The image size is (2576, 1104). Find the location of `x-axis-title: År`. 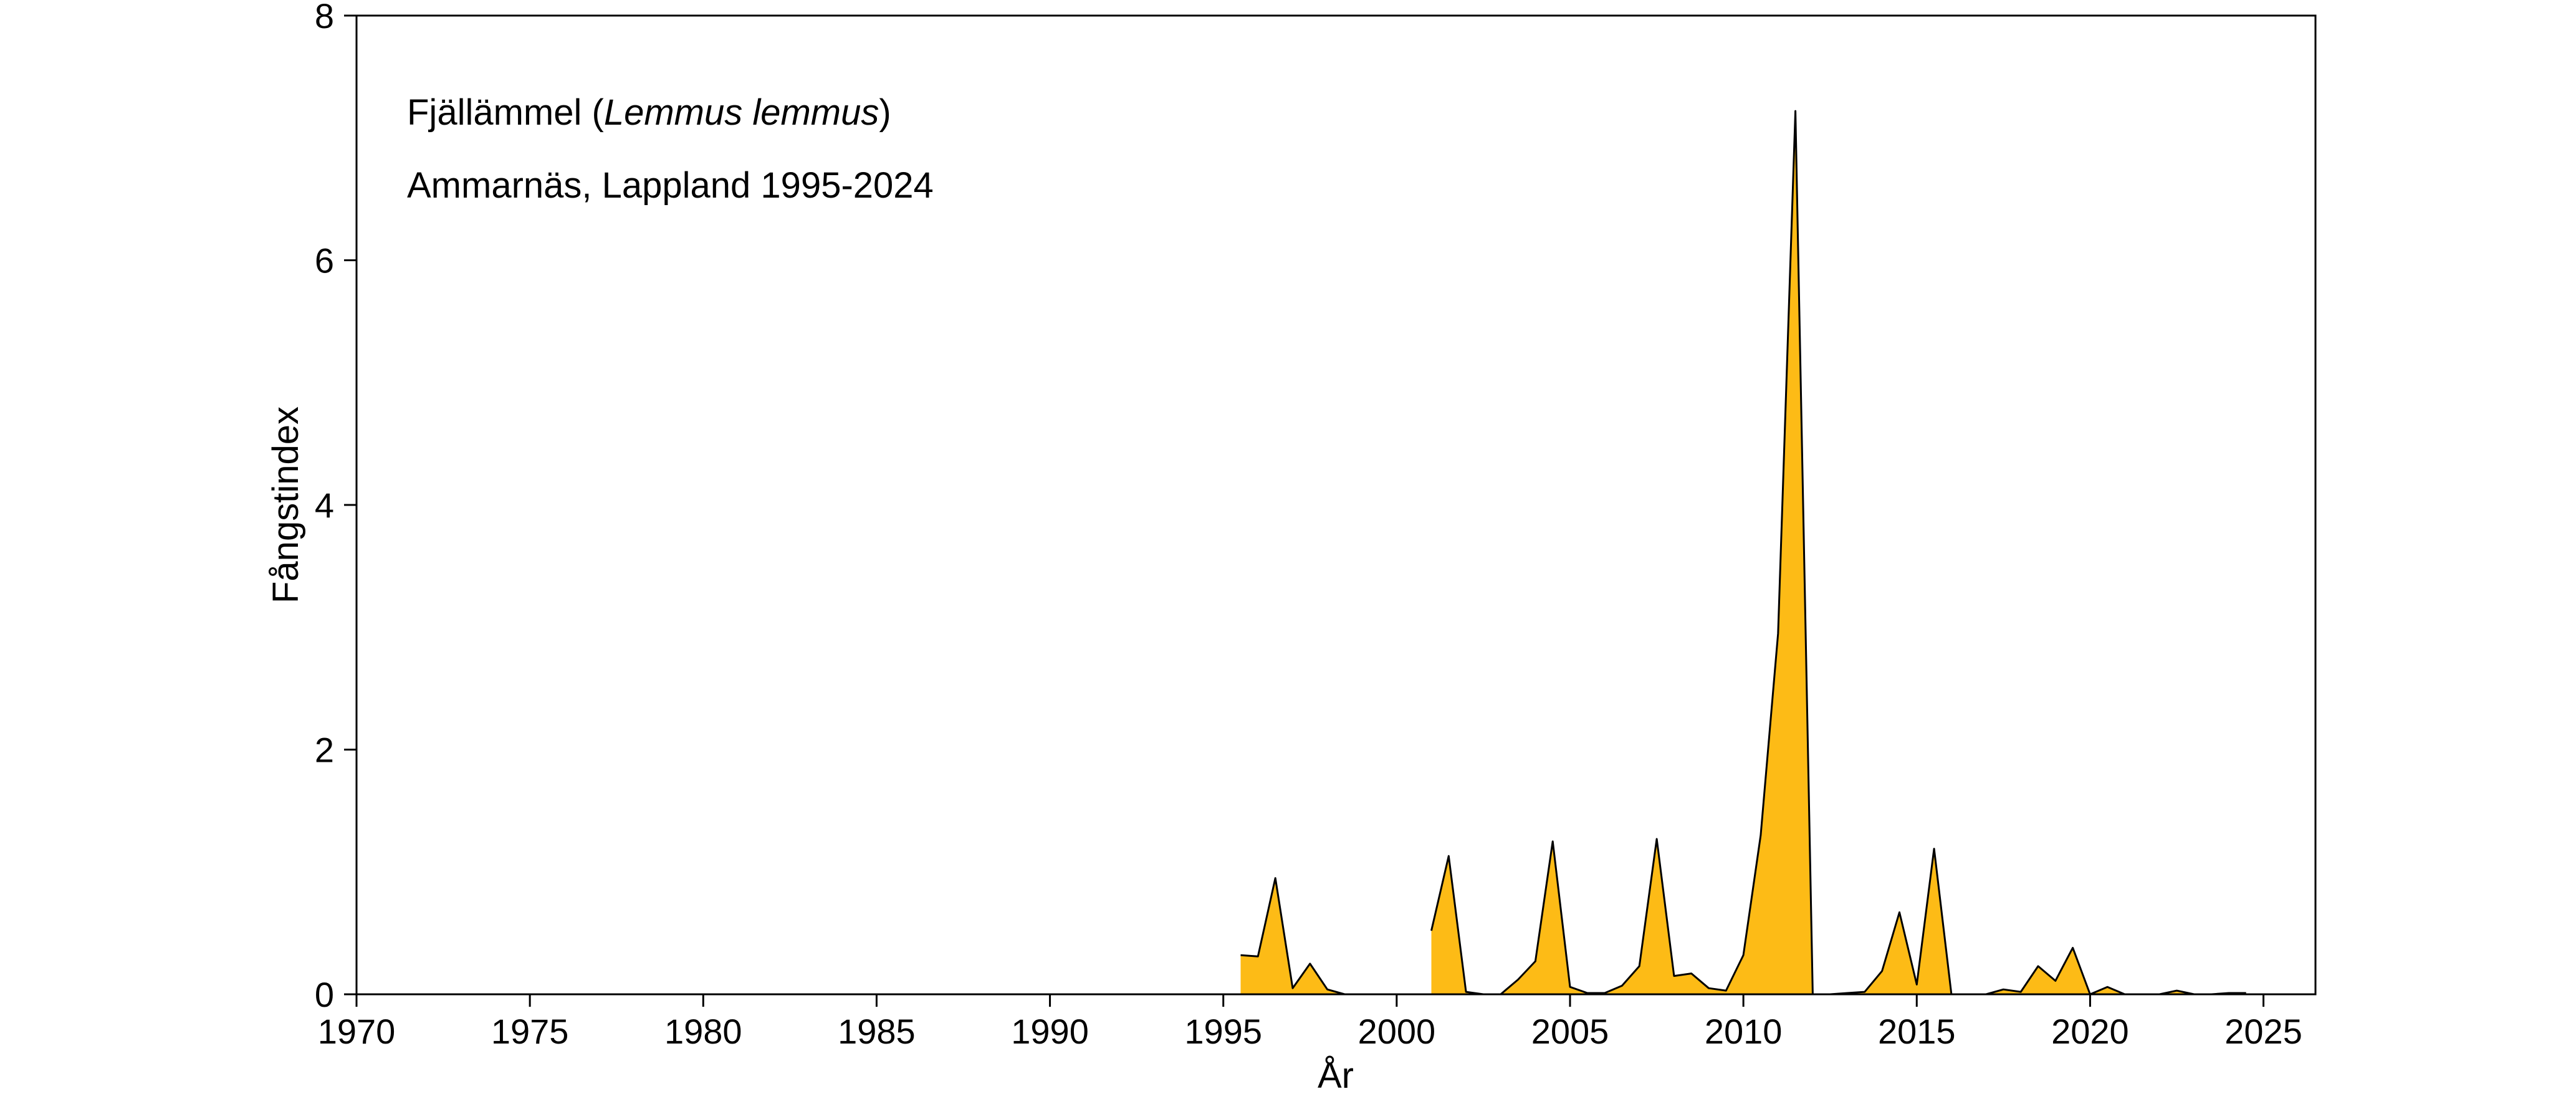

x-axis-title: År is located at coordinates (1336, 1075).